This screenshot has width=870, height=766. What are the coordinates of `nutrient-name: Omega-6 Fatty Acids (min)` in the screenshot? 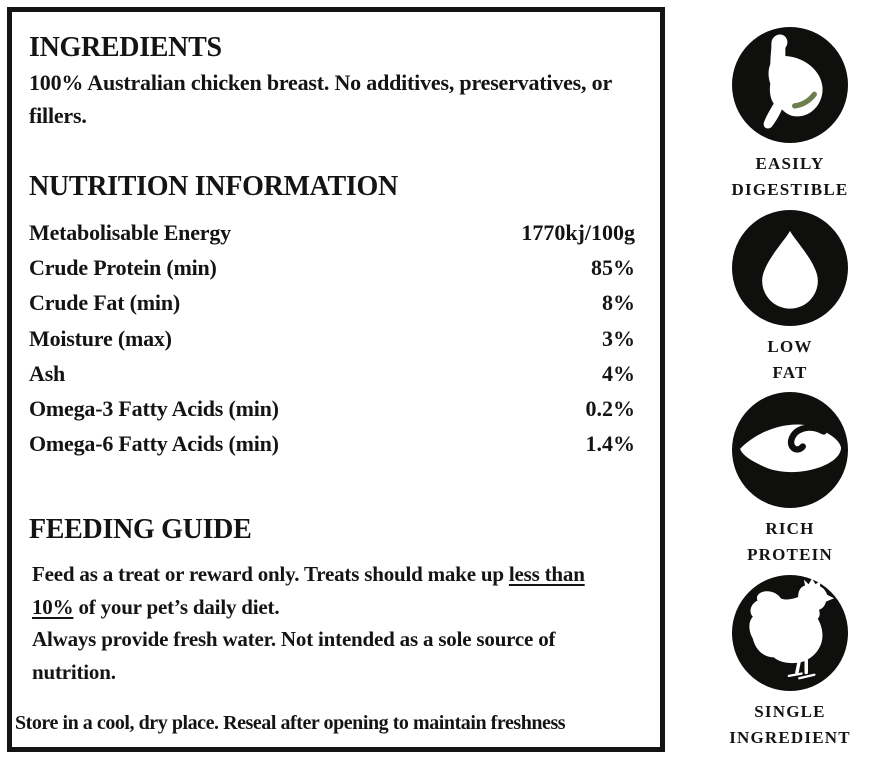 It's located at (154, 444).